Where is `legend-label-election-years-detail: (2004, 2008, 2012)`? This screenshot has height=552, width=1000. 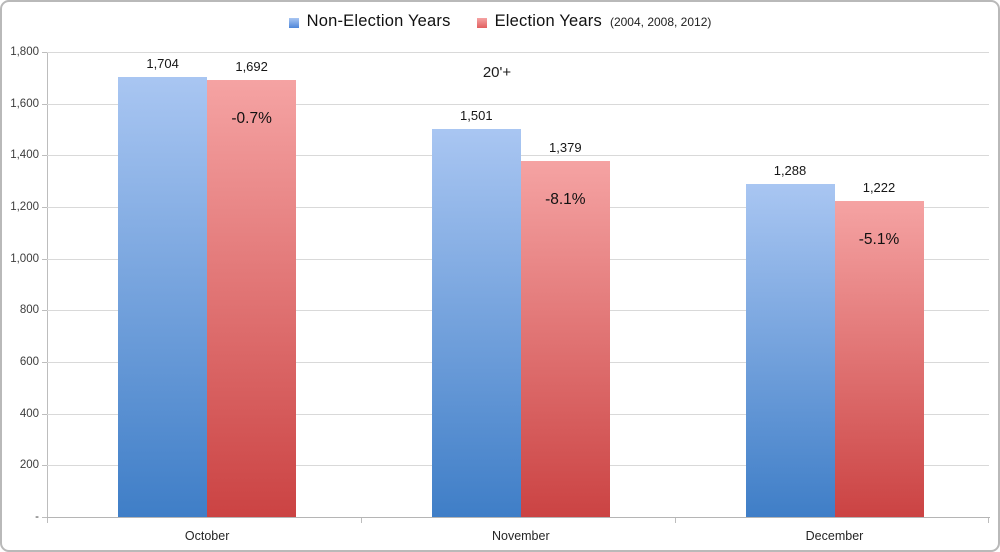 legend-label-election-years-detail: (2004, 2008, 2012) is located at coordinates (660, 22).